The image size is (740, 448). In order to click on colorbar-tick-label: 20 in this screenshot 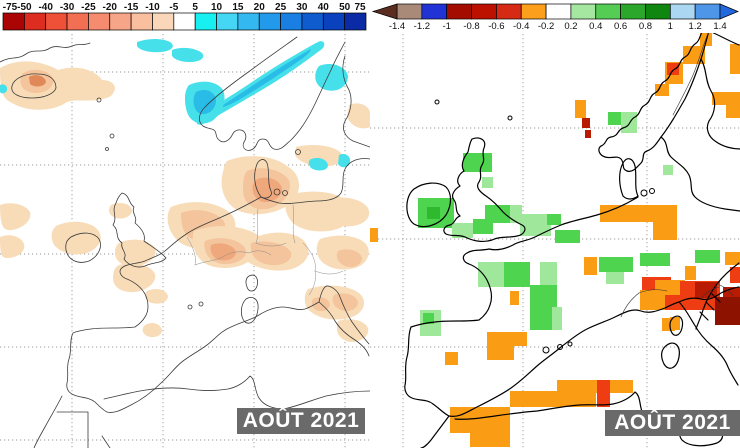, I will do `click(260, 7)`.